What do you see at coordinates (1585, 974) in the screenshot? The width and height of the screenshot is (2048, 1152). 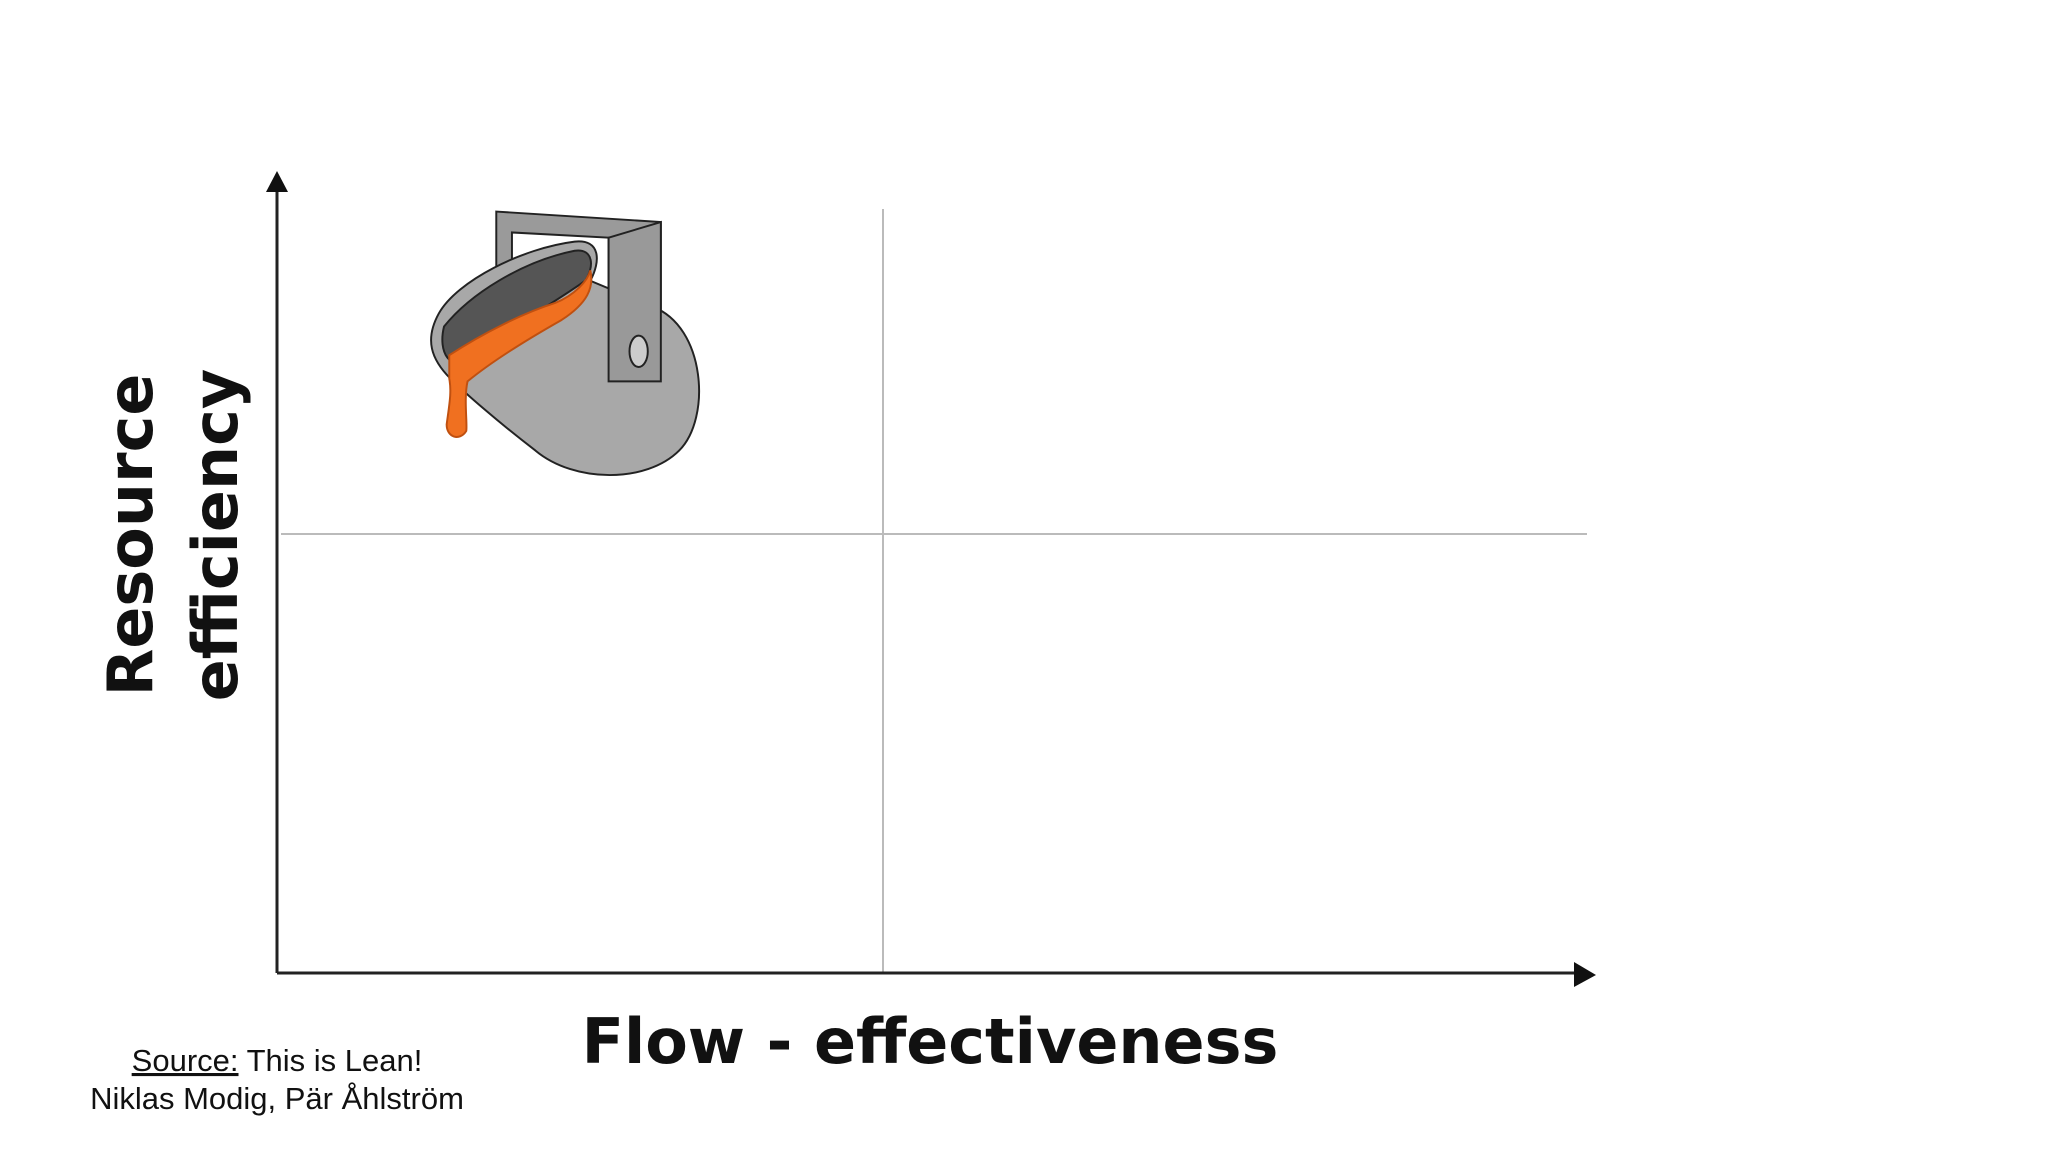 I see `x-axis-arrow` at bounding box center [1585, 974].